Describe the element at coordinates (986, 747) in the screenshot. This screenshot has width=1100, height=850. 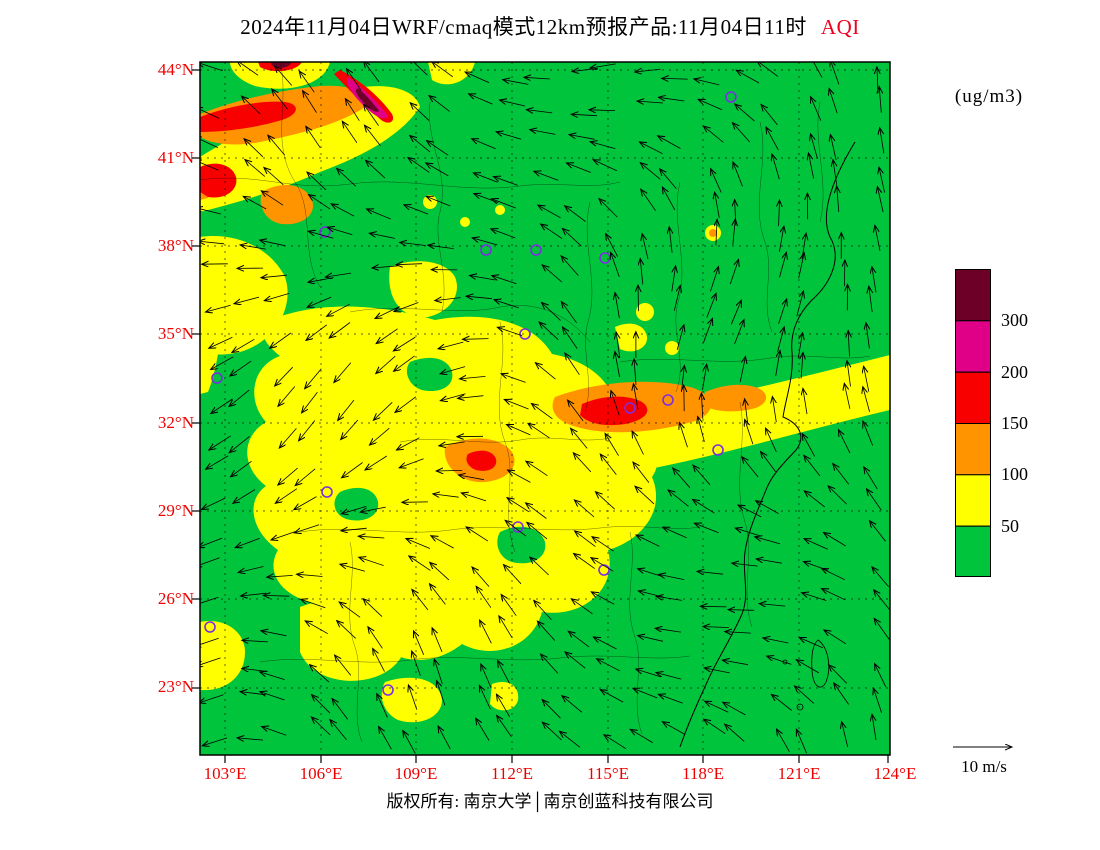
I see `wind-scale-arrow` at that location.